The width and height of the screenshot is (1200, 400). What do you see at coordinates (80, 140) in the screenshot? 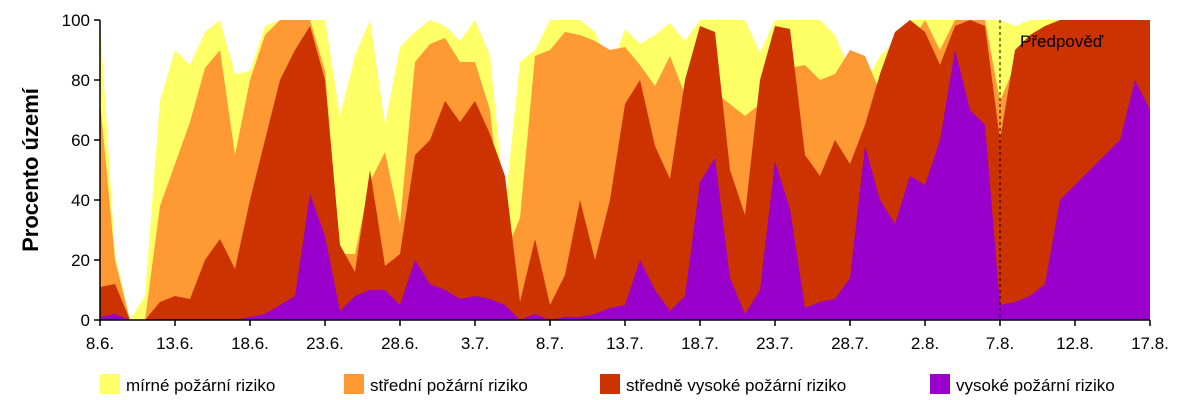
I see `y-tick-label: 60` at bounding box center [80, 140].